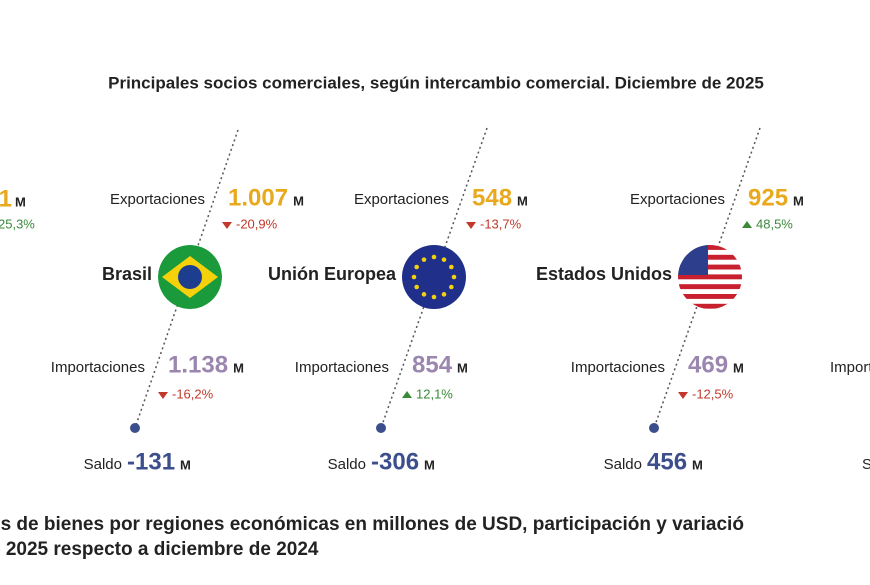  Describe the element at coordinates (190, 277) in the screenshot. I see `flag-brazil` at that location.